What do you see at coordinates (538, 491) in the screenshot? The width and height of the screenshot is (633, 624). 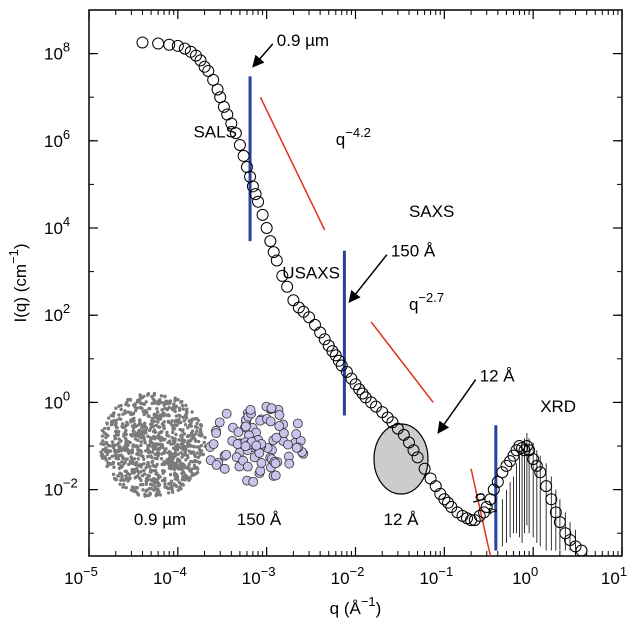 I see `error-bars` at bounding box center [538, 491].